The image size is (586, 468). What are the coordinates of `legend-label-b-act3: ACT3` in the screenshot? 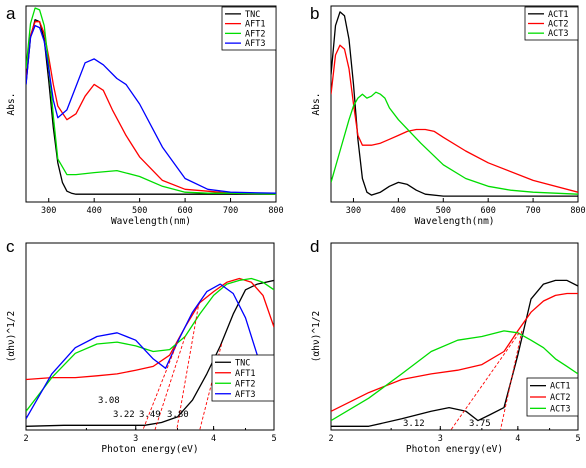 It's located at (558, 34).